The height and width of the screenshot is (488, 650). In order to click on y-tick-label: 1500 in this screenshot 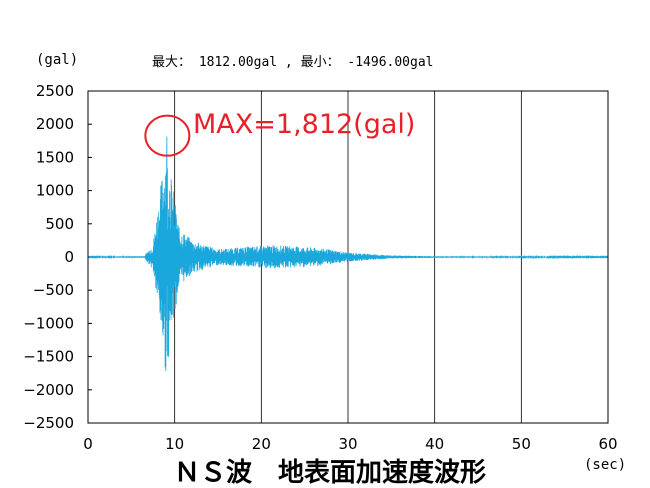, I will do `click(55, 157)`.